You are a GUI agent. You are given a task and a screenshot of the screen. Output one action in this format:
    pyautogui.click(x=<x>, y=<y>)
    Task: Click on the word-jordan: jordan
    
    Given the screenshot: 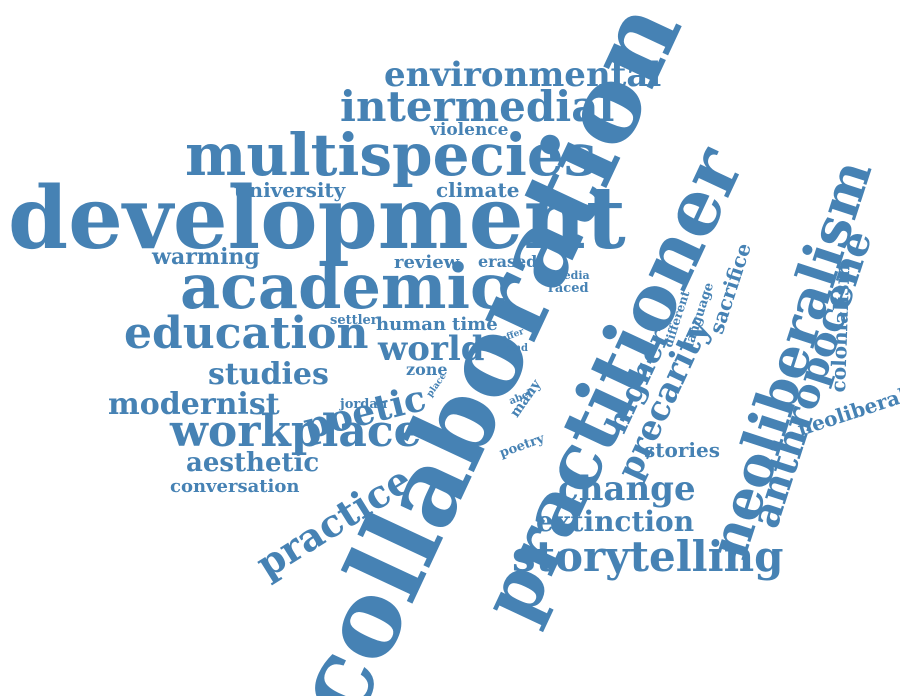 What is the action you would take?
    pyautogui.click(x=364, y=404)
    